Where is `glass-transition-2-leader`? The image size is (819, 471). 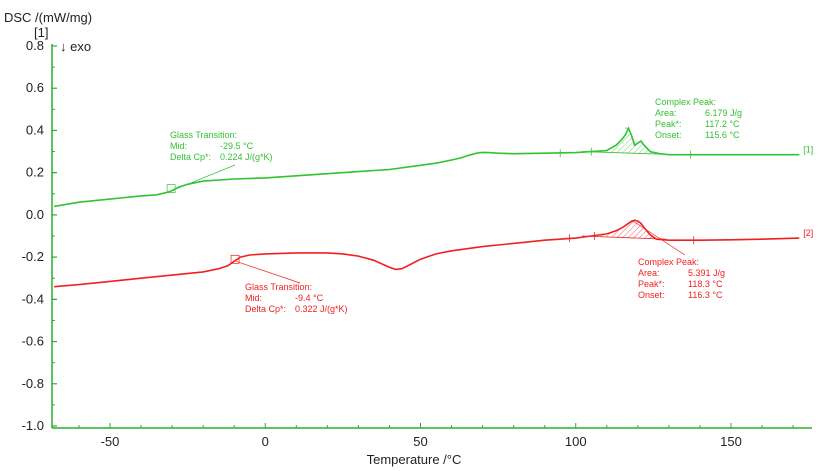
glass-transition-2-leader is located at coordinates (268, 272).